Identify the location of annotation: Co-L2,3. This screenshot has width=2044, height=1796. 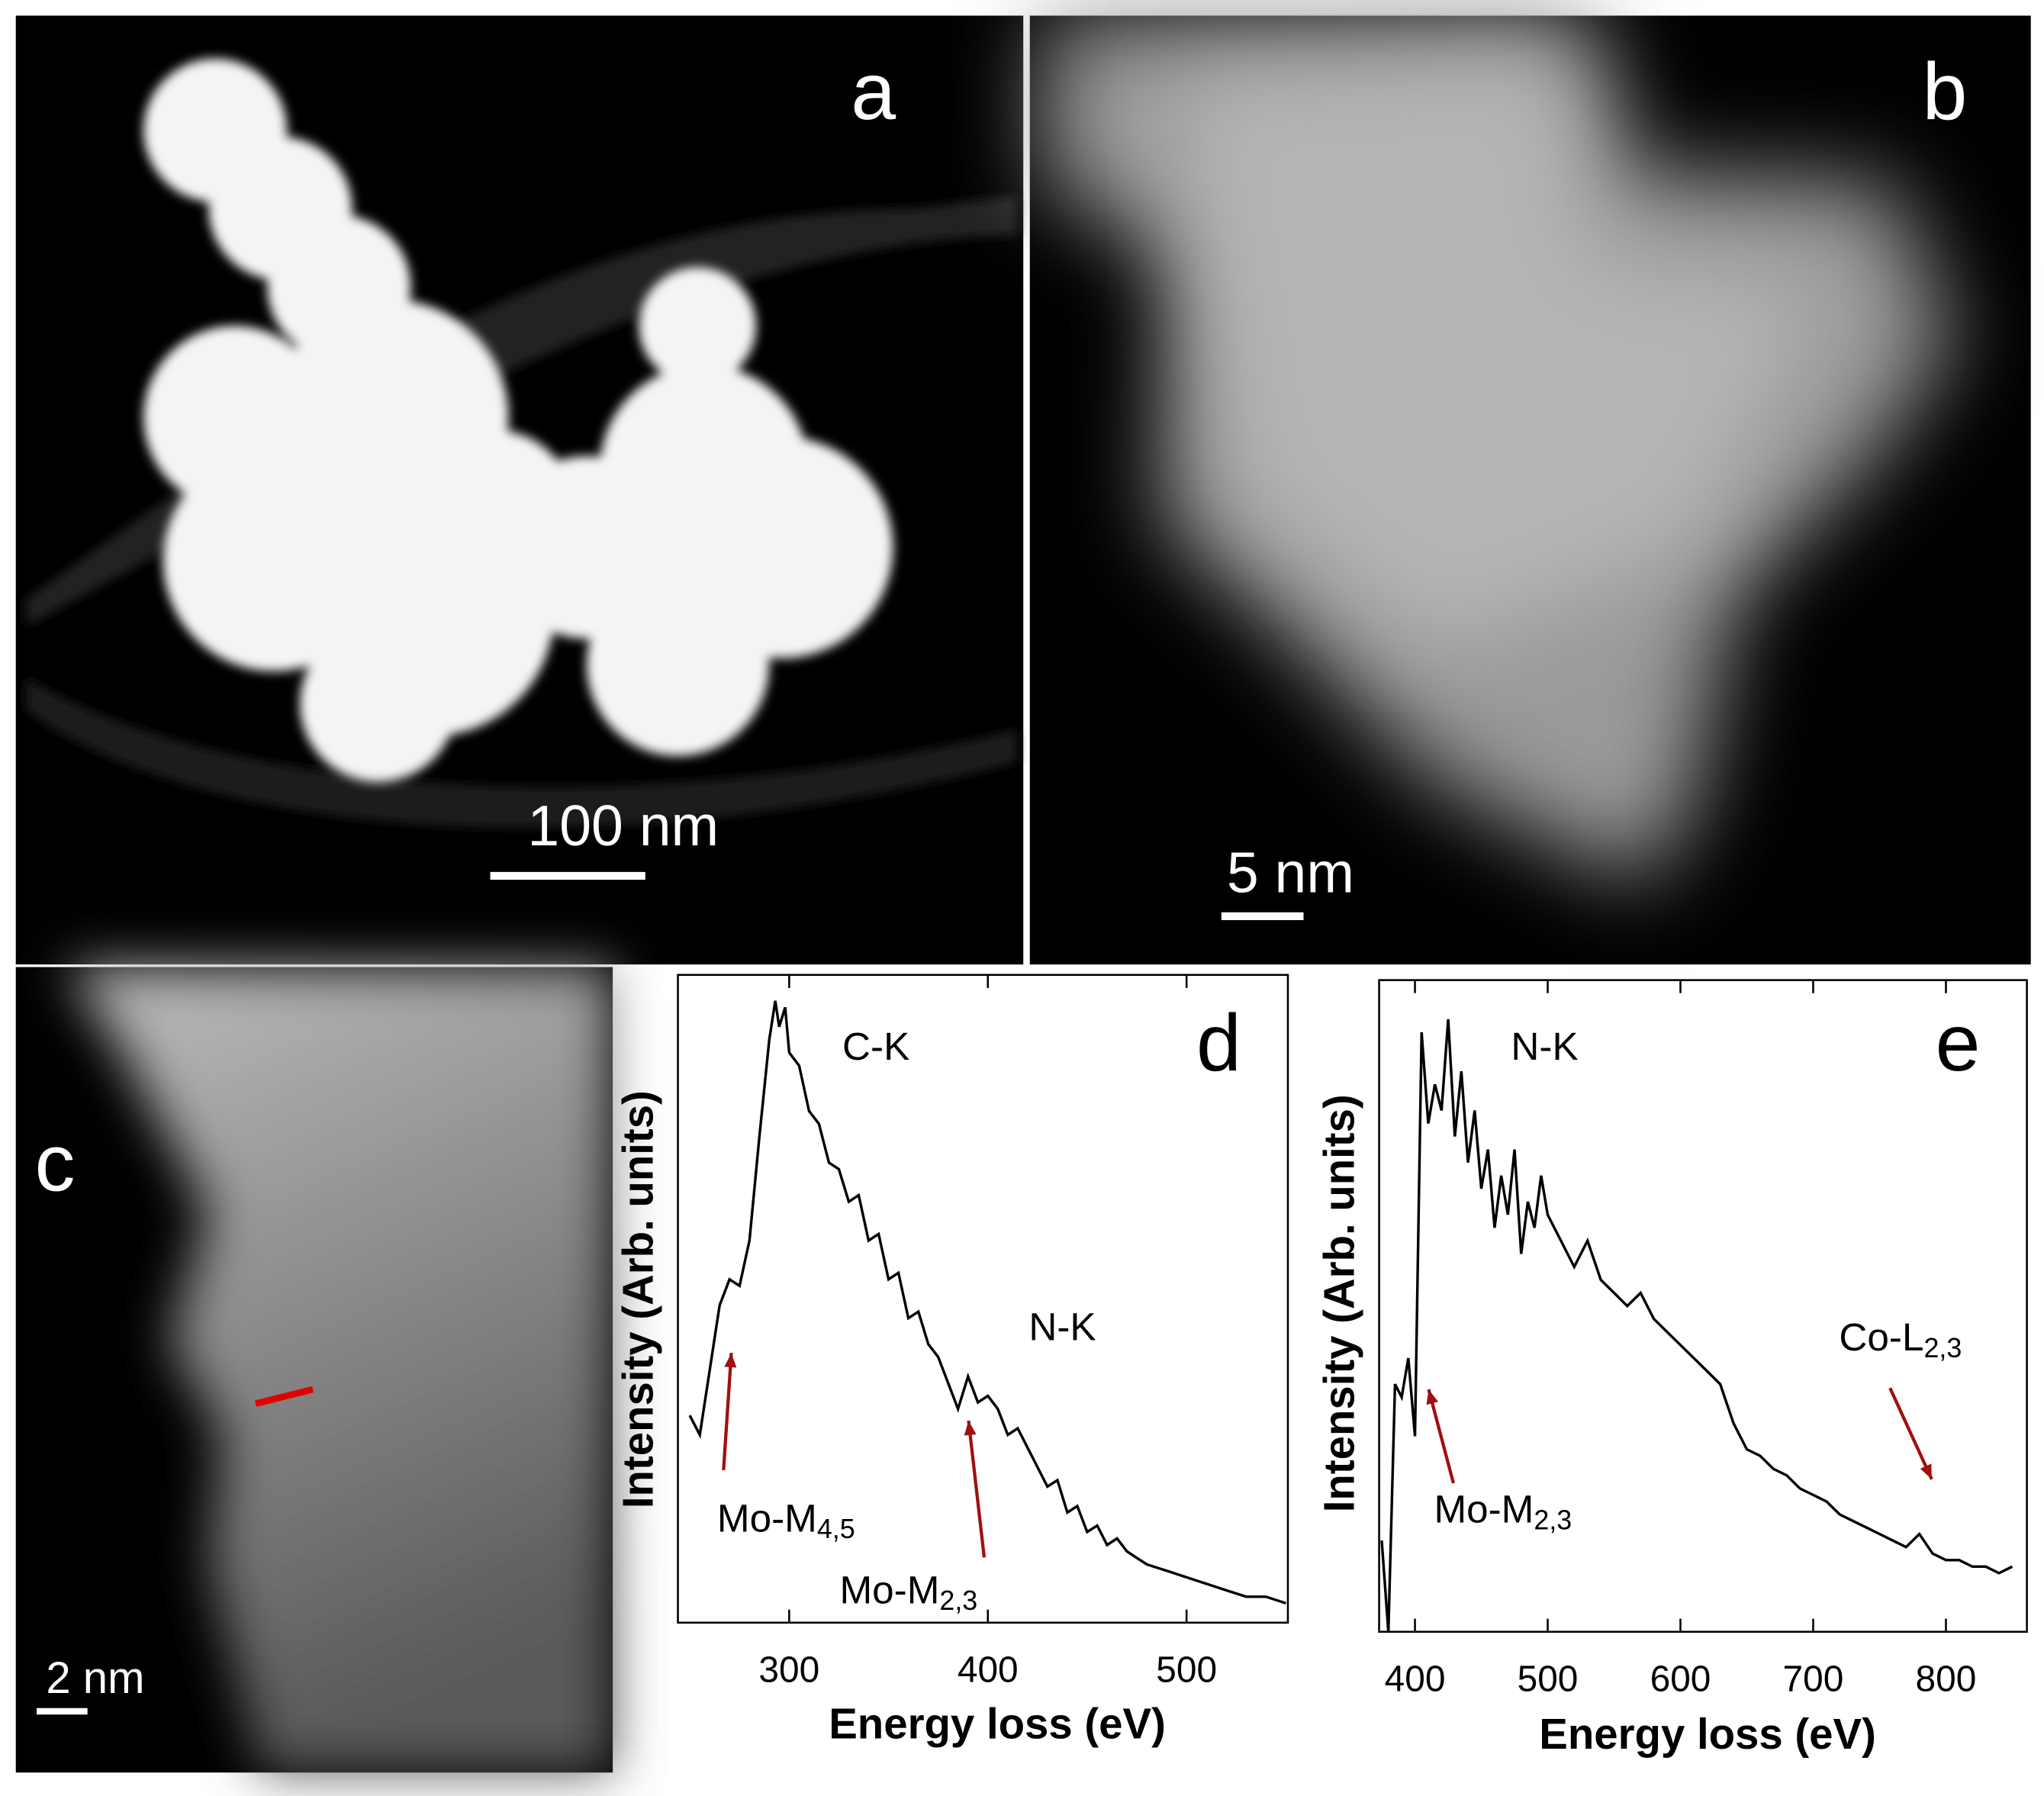
(1901, 1339).